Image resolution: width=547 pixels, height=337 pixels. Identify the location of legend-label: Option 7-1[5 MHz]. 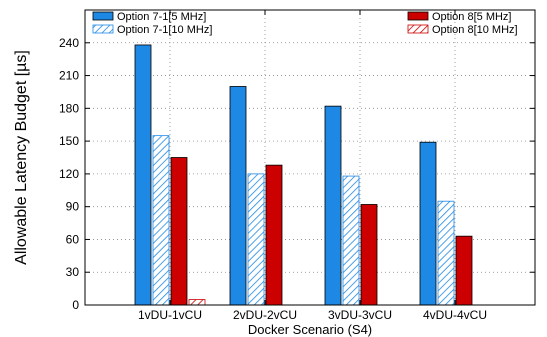
(161, 17).